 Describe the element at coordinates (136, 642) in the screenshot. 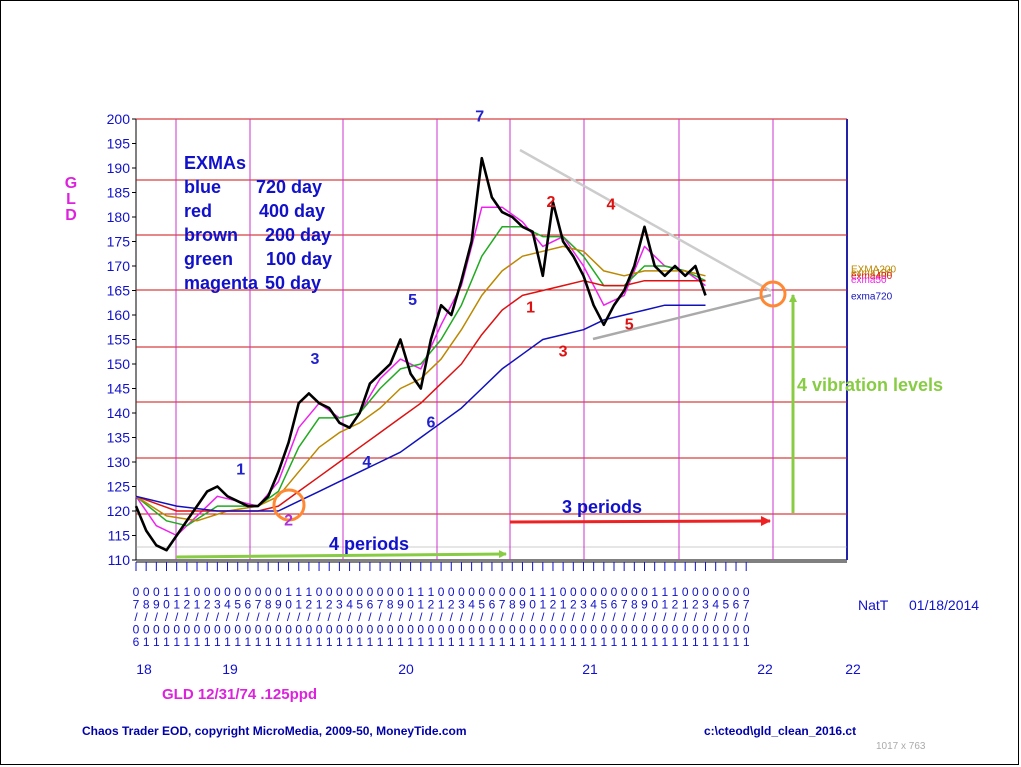

I see `x-tick-char: 6` at that location.